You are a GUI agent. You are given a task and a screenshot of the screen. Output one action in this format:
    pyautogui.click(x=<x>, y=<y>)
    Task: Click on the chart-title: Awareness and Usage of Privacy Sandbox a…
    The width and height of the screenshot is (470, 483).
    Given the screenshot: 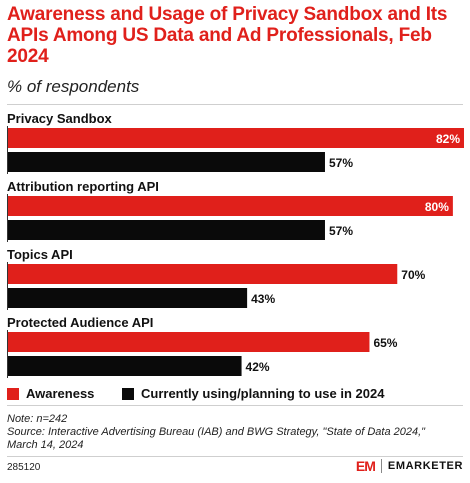 What is the action you would take?
    pyautogui.click(x=227, y=35)
    